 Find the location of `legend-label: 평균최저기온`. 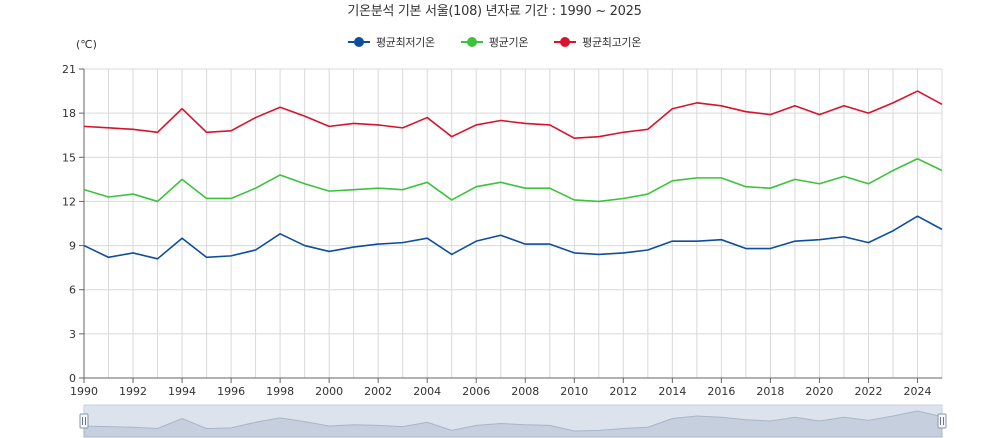

legend-label: 평균최저기온 is located at coordinates (405, 42).